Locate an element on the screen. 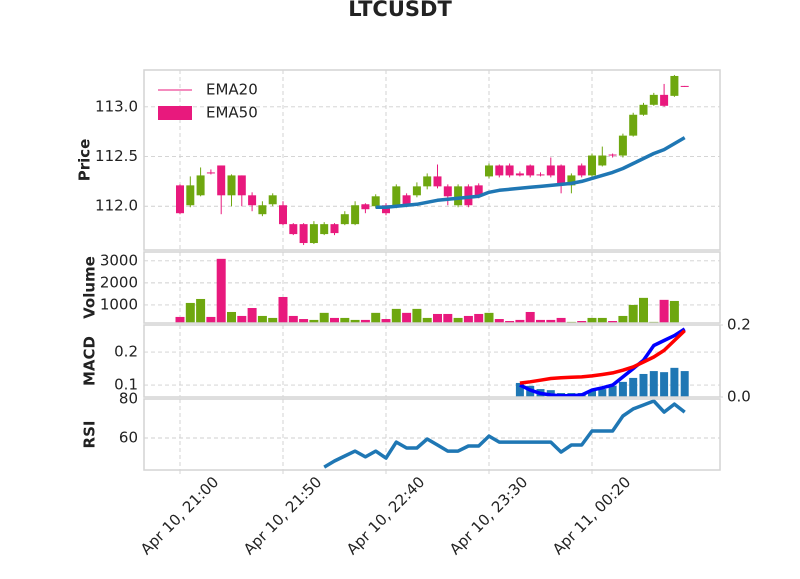  y-tick-label: 112.0 is located at coordinates (116, 206).